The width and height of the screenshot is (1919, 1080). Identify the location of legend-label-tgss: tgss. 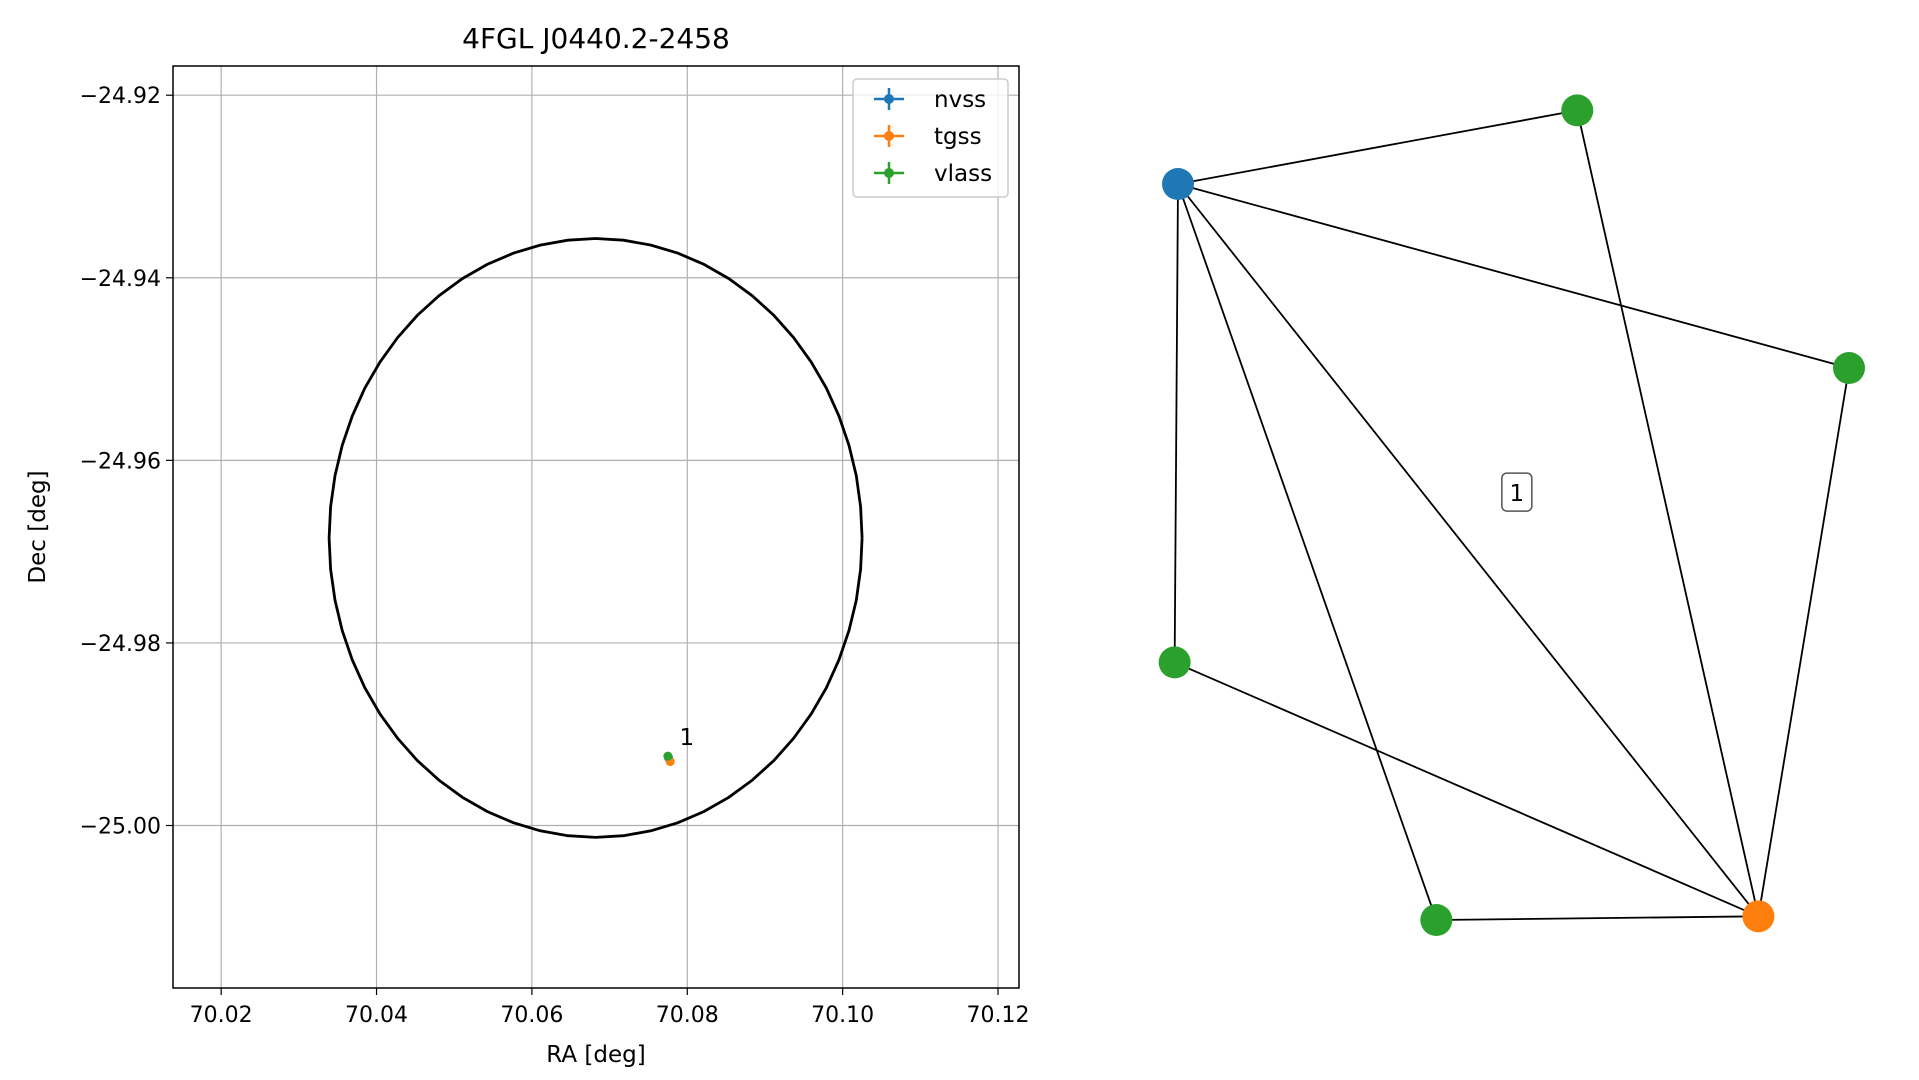
(958, 137).